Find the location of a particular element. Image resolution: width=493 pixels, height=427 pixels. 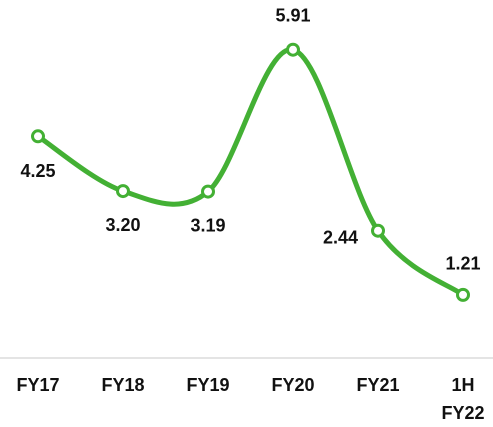

data-label: 3.19 is located at coordinates (207, 225).